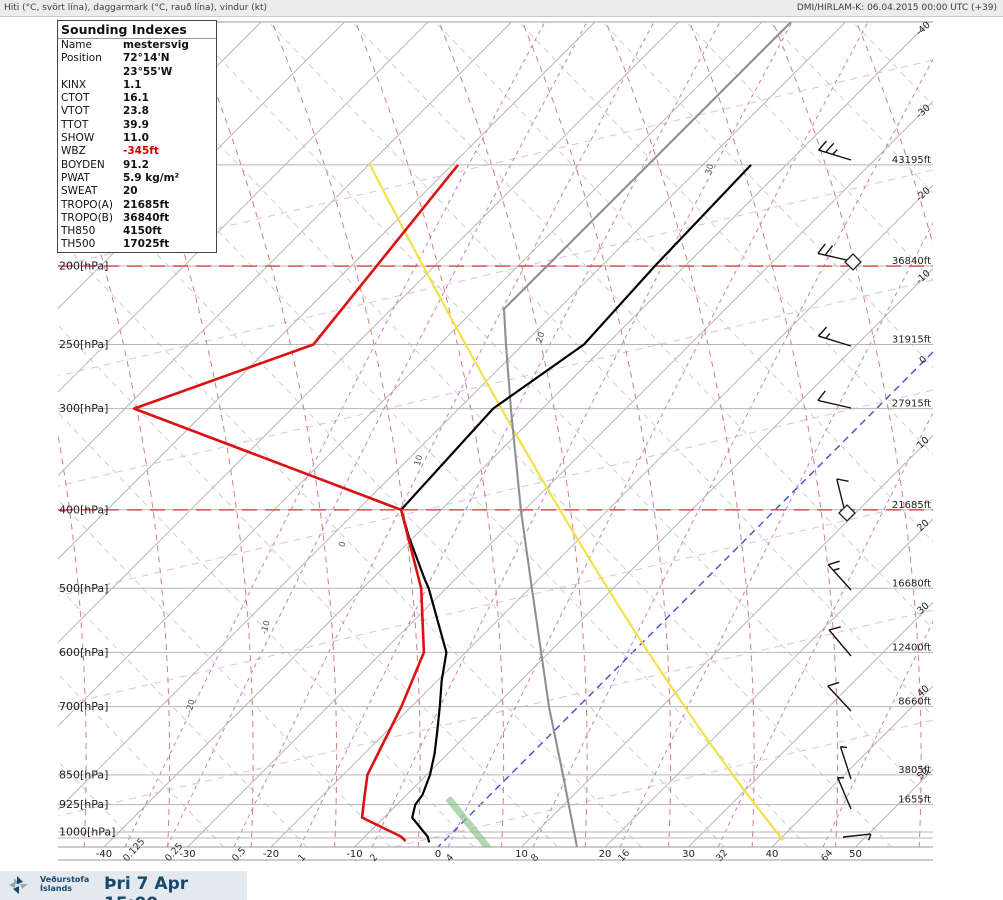  I want to click on index-row: CTOT 16.1, so click(137, 98).